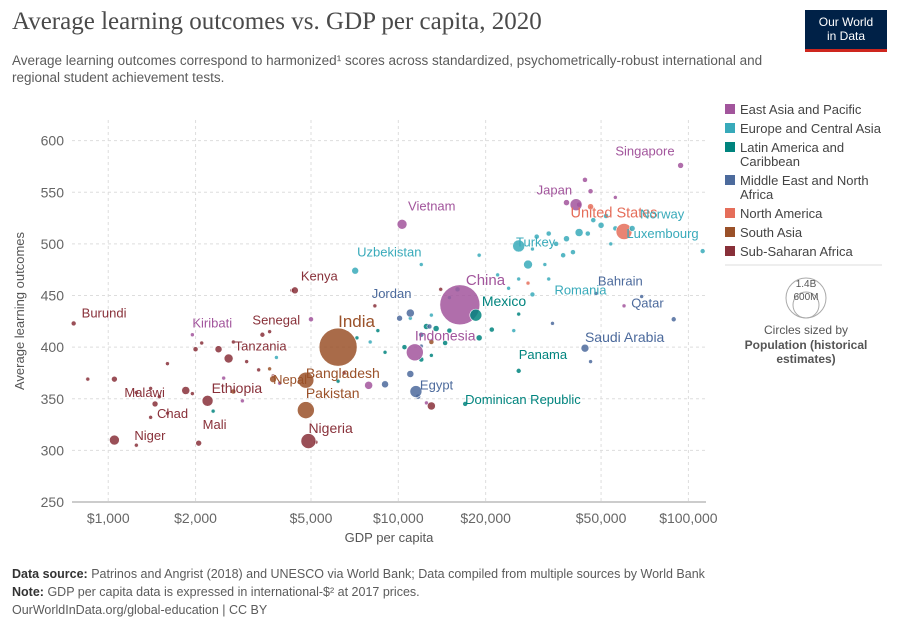 The height and width of the screenshot is (626, 904). What do you see at coordinates (228, 358) in the screenshot?
I see `data-point-tanzania` at bounding box center [228, 358].